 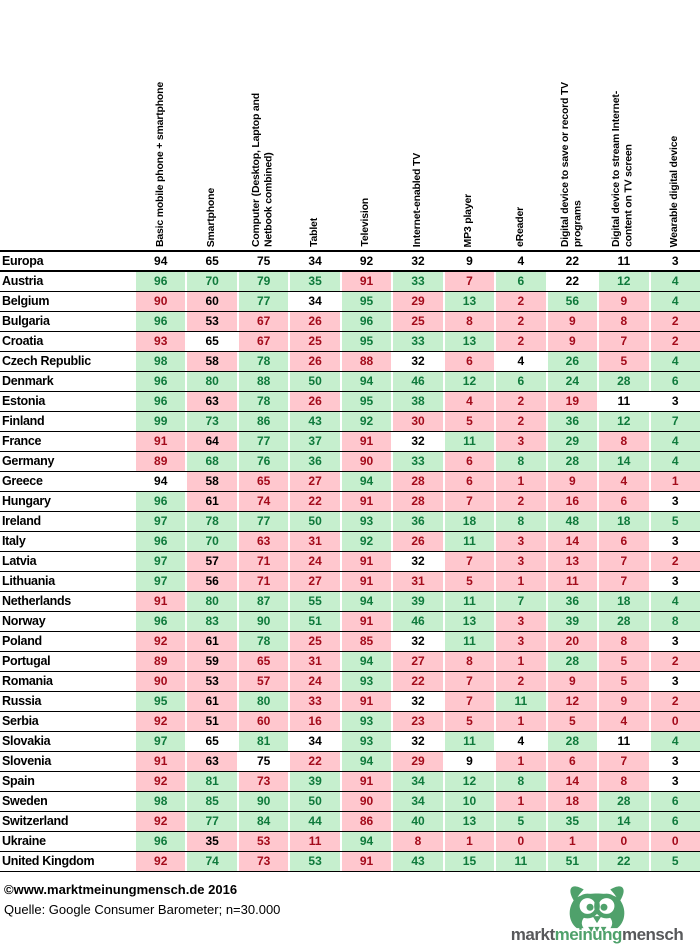 What do you see at coordinates (27, 761) in the screenshot?
I see `country-label: Slovenia` at bounding box center [27, 761].